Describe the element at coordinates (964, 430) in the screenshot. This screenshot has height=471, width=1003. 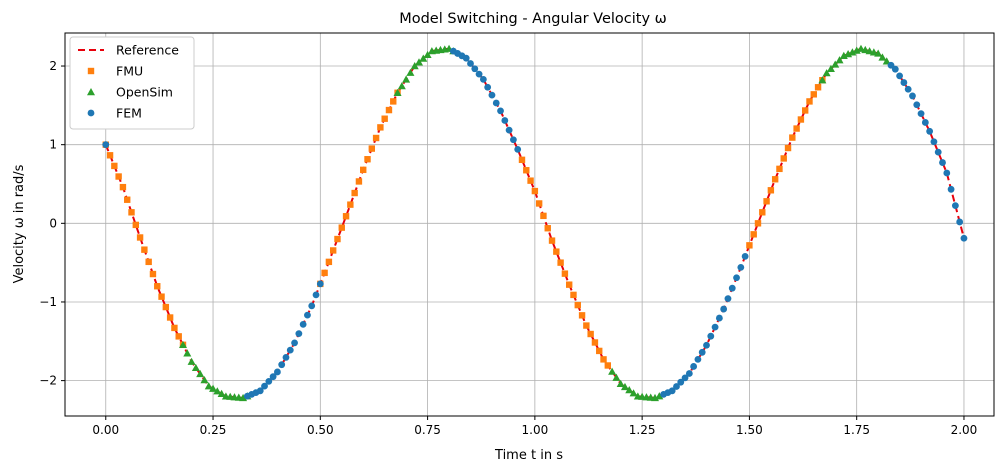
I see `x-tick-label: 2.00` at that location.